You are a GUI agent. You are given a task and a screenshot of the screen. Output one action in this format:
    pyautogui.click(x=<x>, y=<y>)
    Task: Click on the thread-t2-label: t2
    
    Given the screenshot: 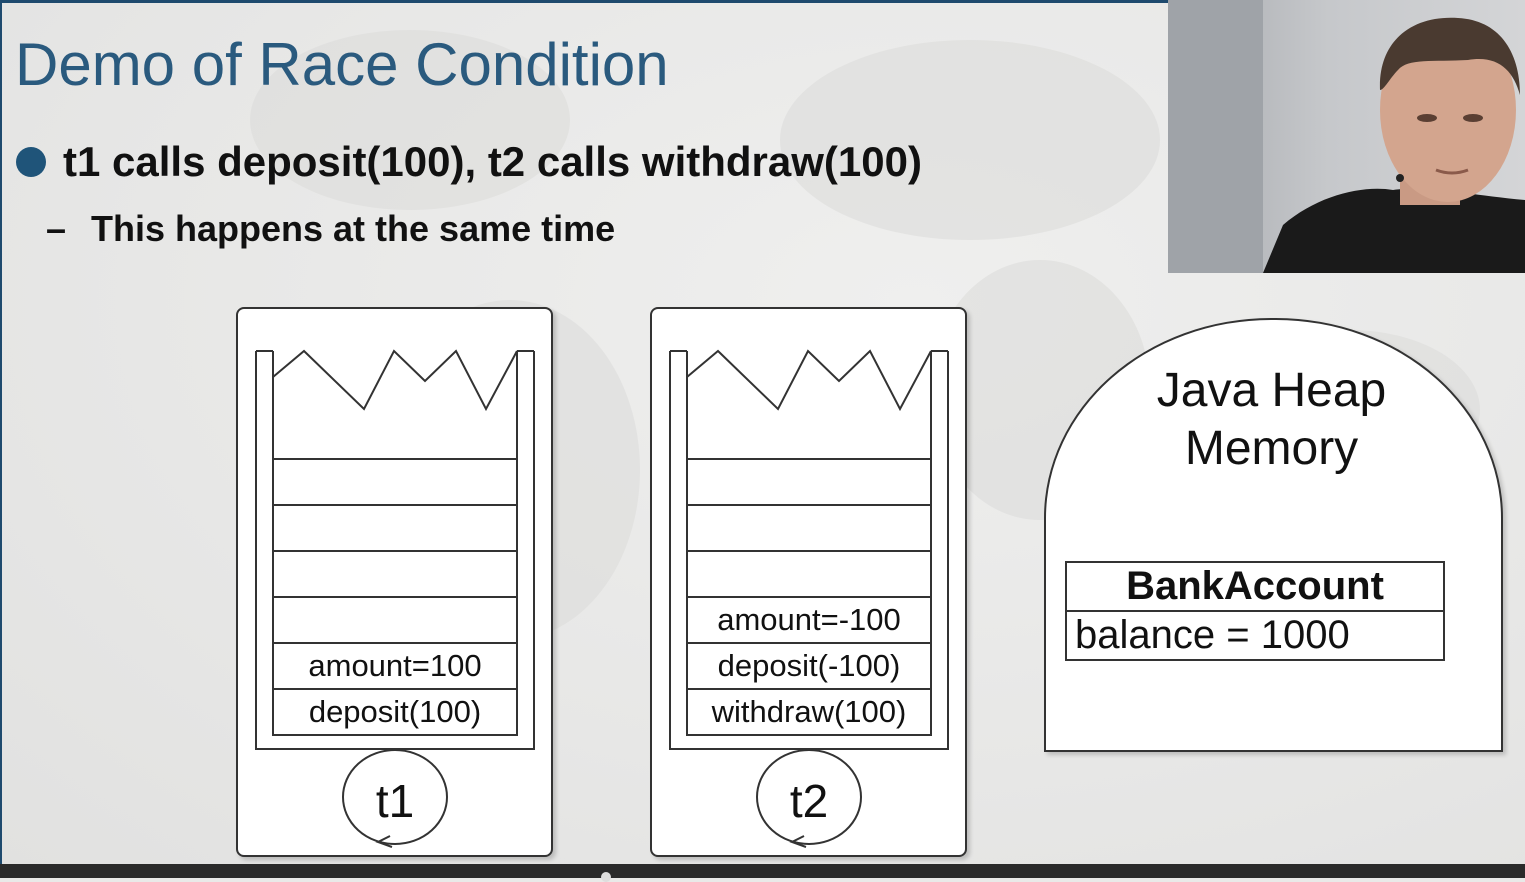 What is the action you would take?
    pyautogui.click(x=809, y=801)
    